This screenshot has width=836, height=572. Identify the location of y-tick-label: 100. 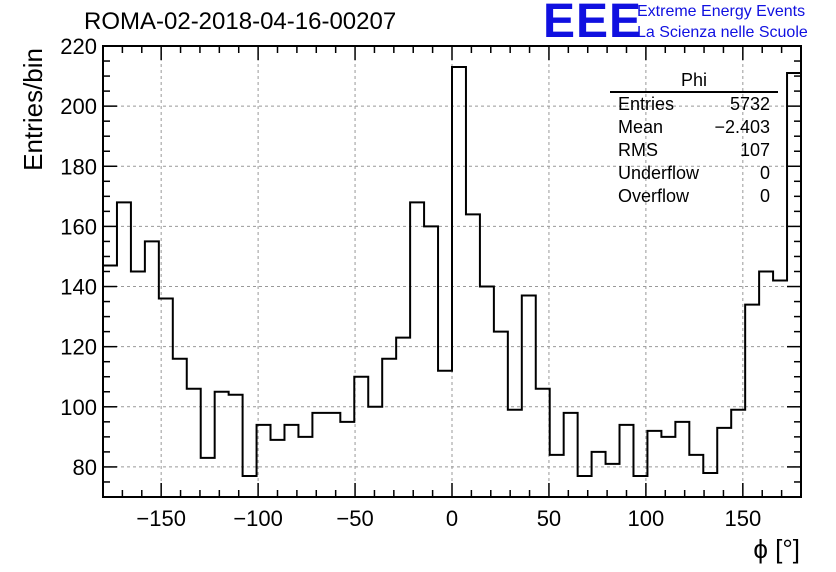
(78, 407).